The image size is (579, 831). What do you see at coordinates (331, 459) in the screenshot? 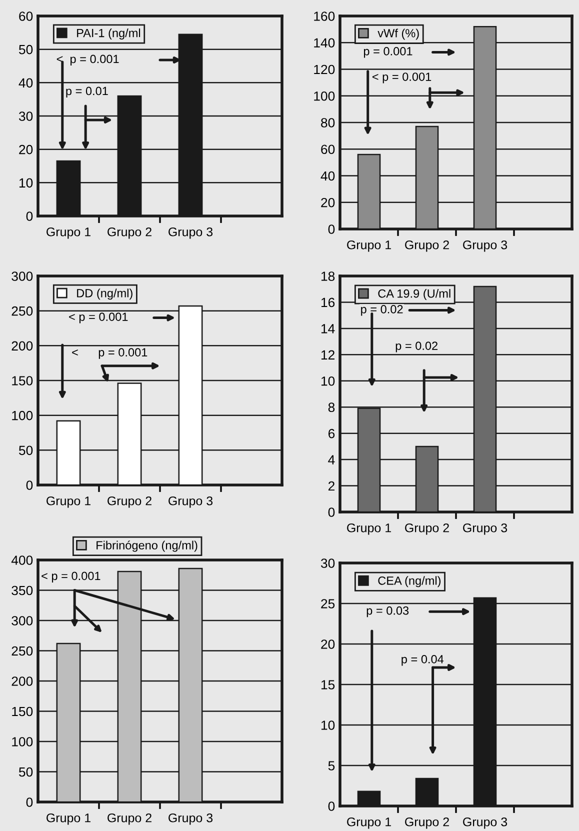
I see `y-tick-label: 4` at bounding box center [331, 459].